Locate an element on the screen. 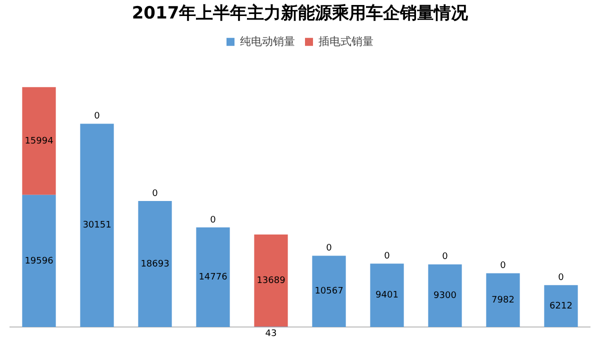  data-label: 9401 is located at coordinates (387, 295).